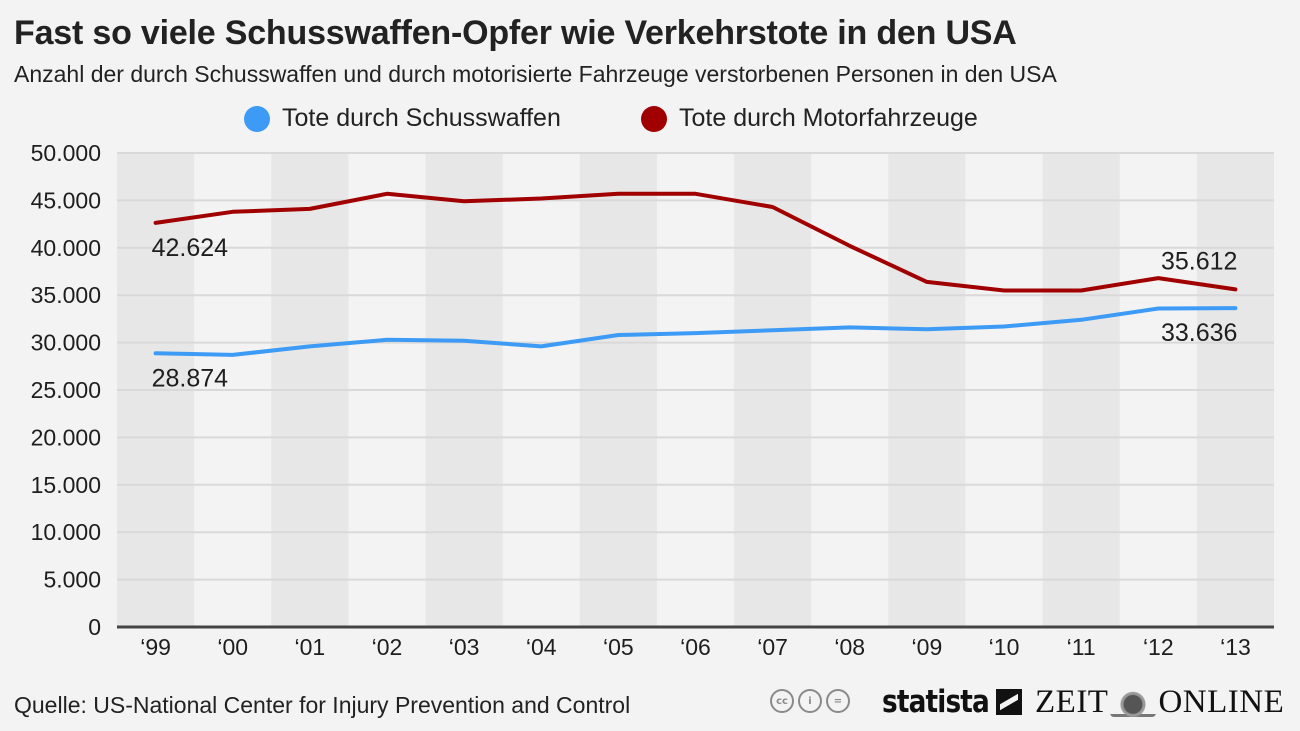 The width and height of the screenshot is (1300, 731). Describe the element at coordinates (828, 118) in the screenshot. I see `legend-label-vehicles: Tote durch Motorfahrzeuge` at that location.